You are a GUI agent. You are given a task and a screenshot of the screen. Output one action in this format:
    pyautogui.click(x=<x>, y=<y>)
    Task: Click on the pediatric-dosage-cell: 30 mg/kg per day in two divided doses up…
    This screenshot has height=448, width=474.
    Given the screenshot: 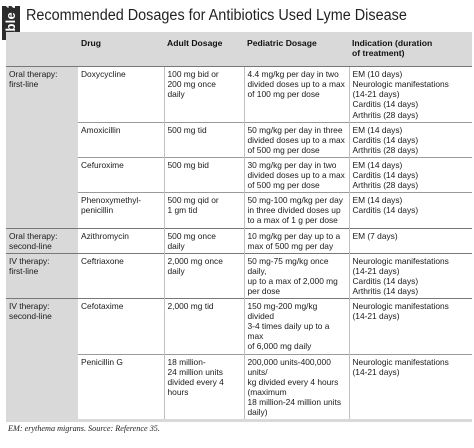 What is the action you would take?
    pyautogui.click(x=296, y=174)
    